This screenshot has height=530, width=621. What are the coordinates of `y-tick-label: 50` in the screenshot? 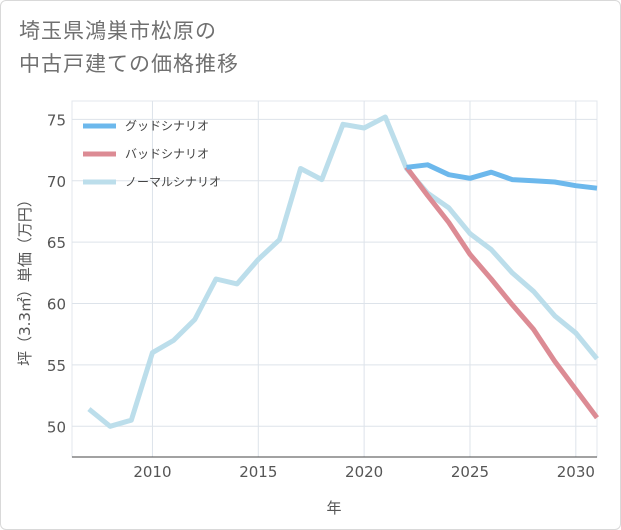 It's located at (56, 427).